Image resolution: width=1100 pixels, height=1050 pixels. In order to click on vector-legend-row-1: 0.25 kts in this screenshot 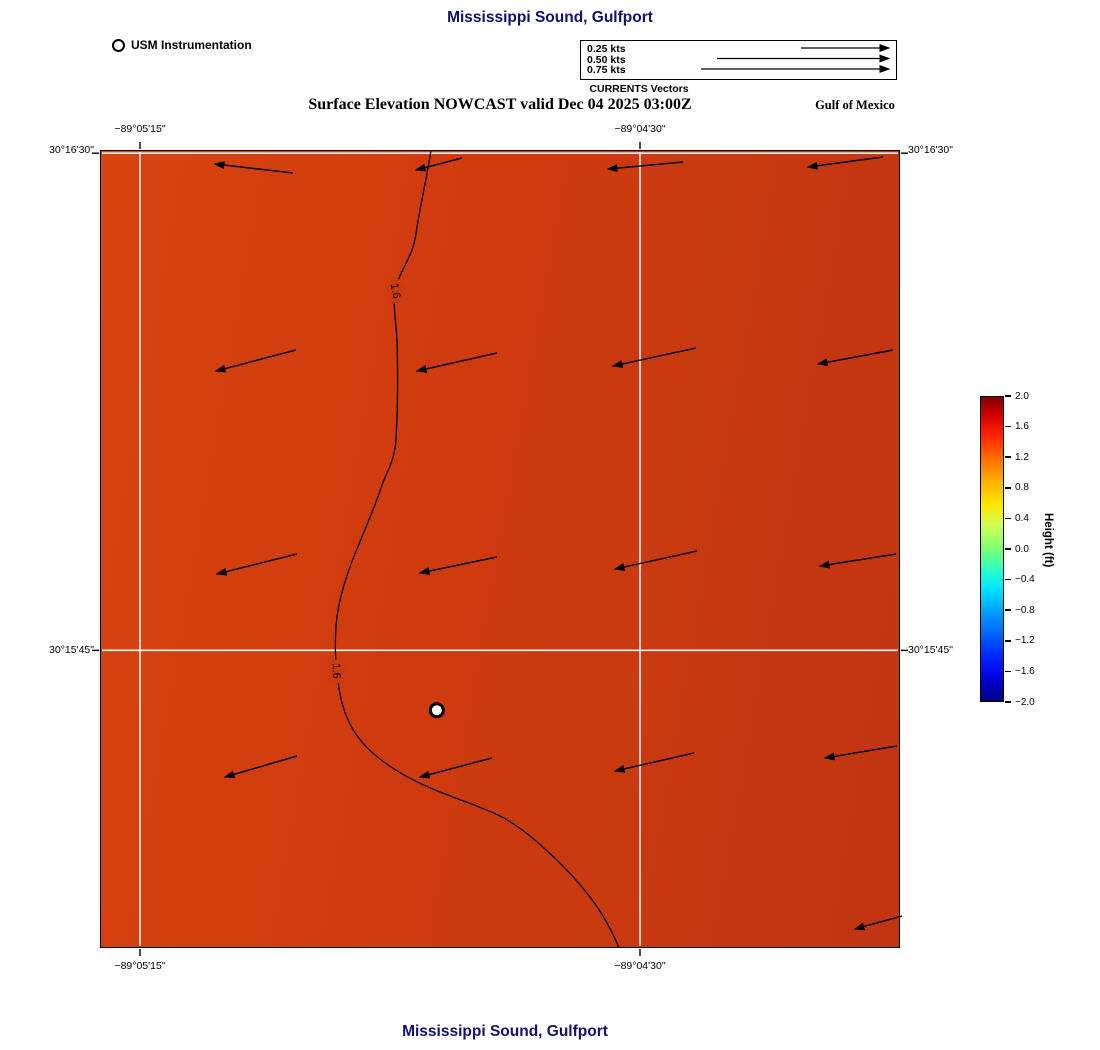, I will do `click(606, 49)`.